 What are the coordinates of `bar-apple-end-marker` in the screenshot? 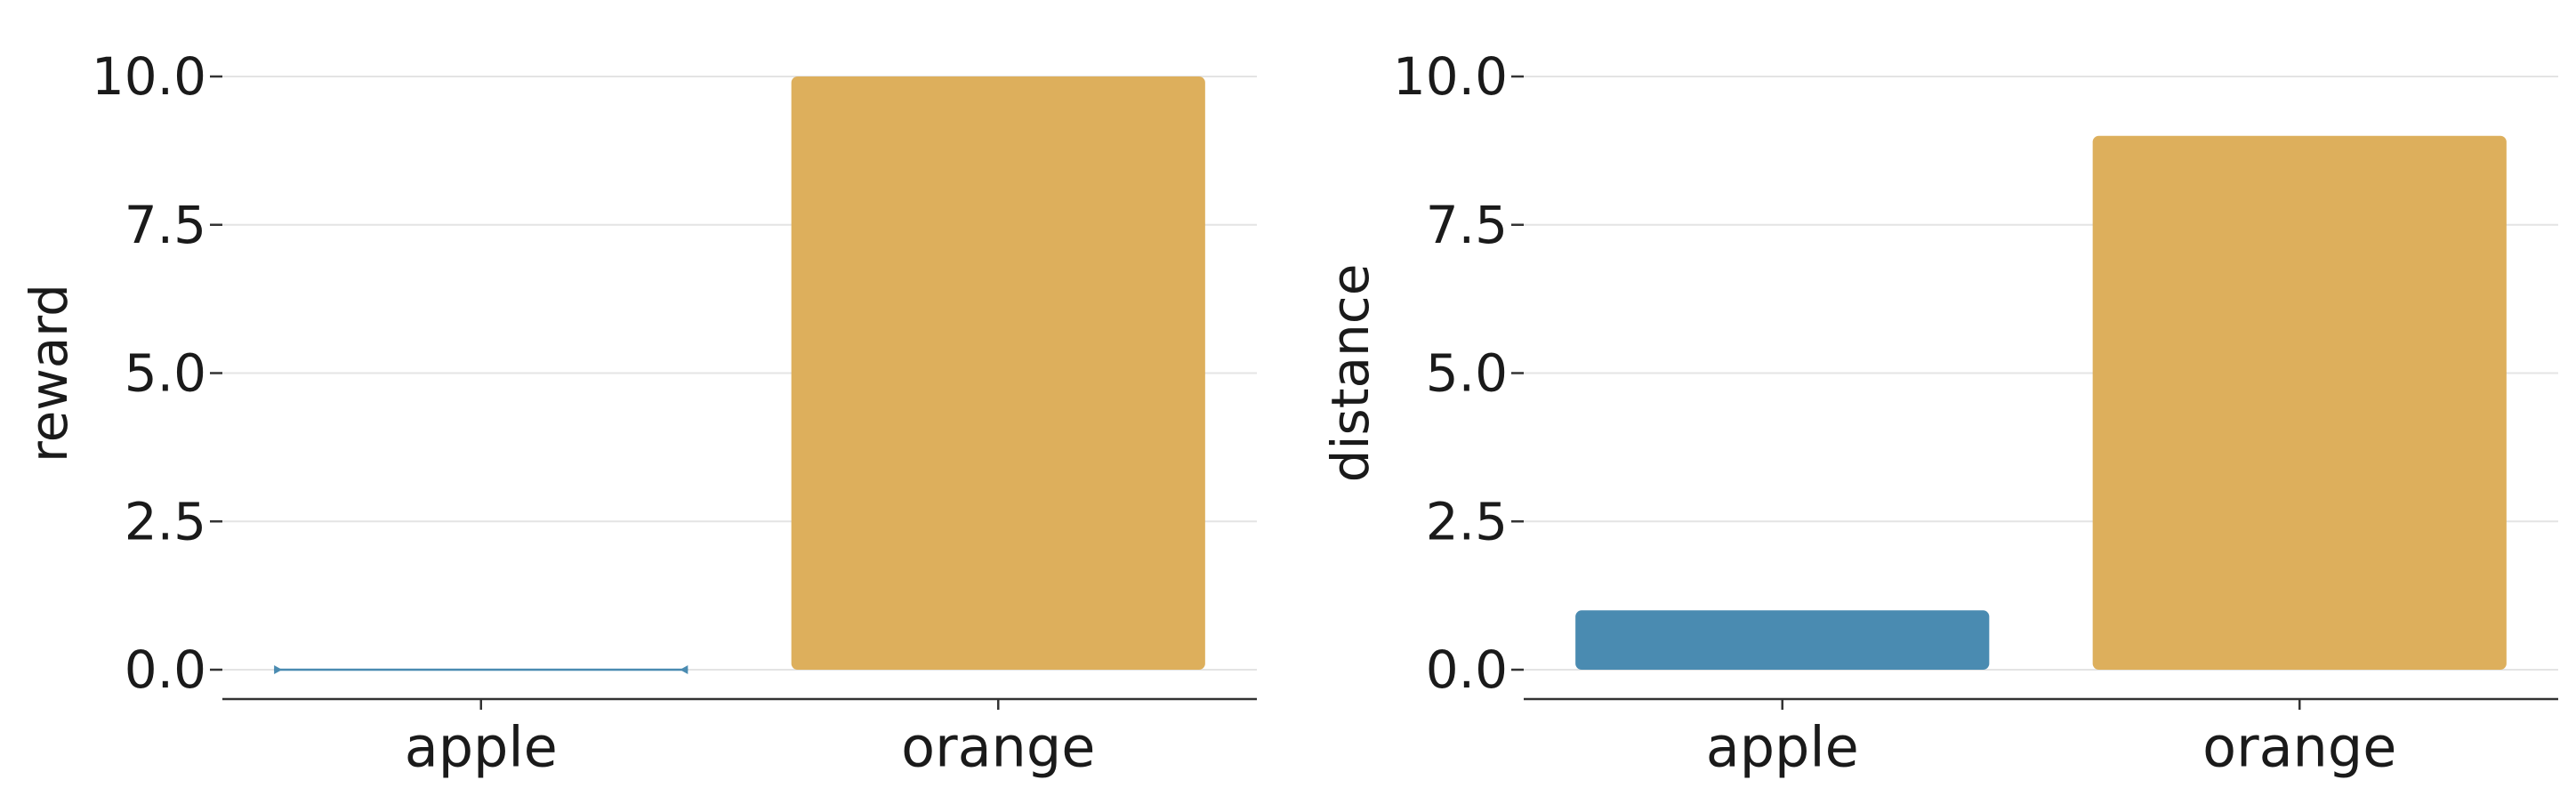 It's located at (684, 669).